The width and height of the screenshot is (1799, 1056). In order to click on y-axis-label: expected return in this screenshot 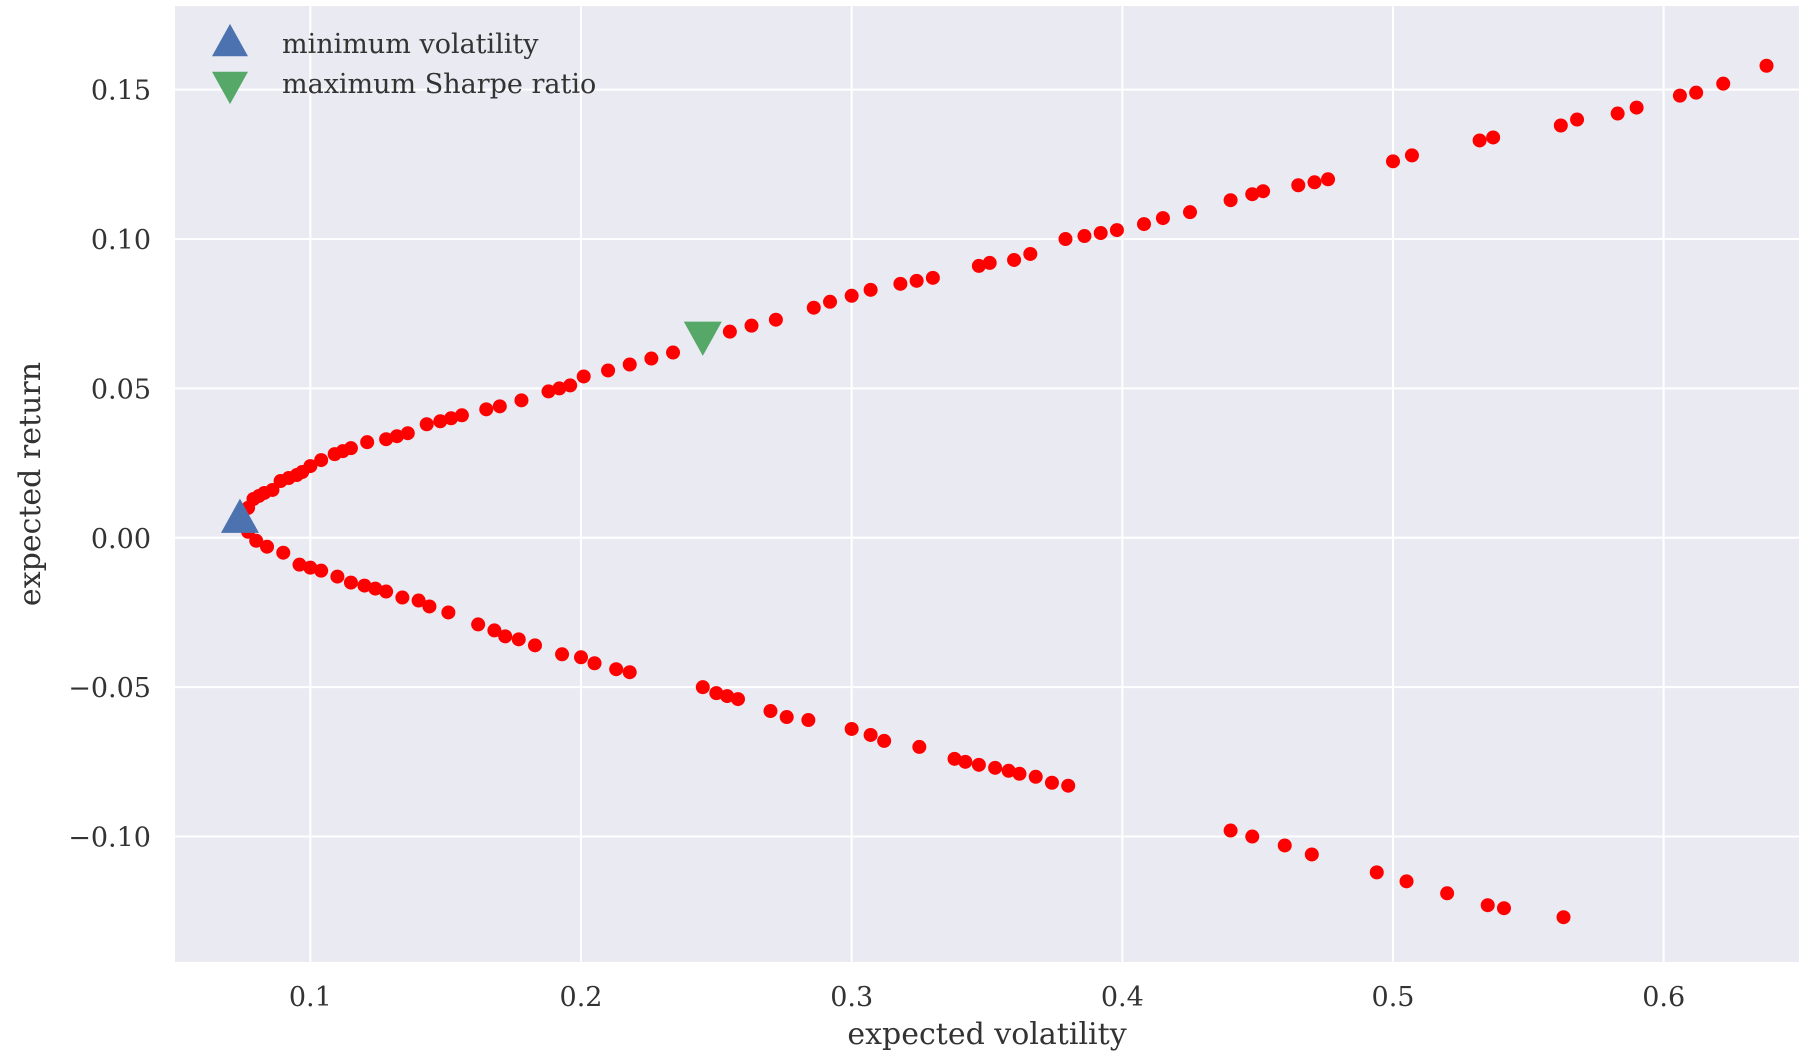, I will do `click(30, 484)`.